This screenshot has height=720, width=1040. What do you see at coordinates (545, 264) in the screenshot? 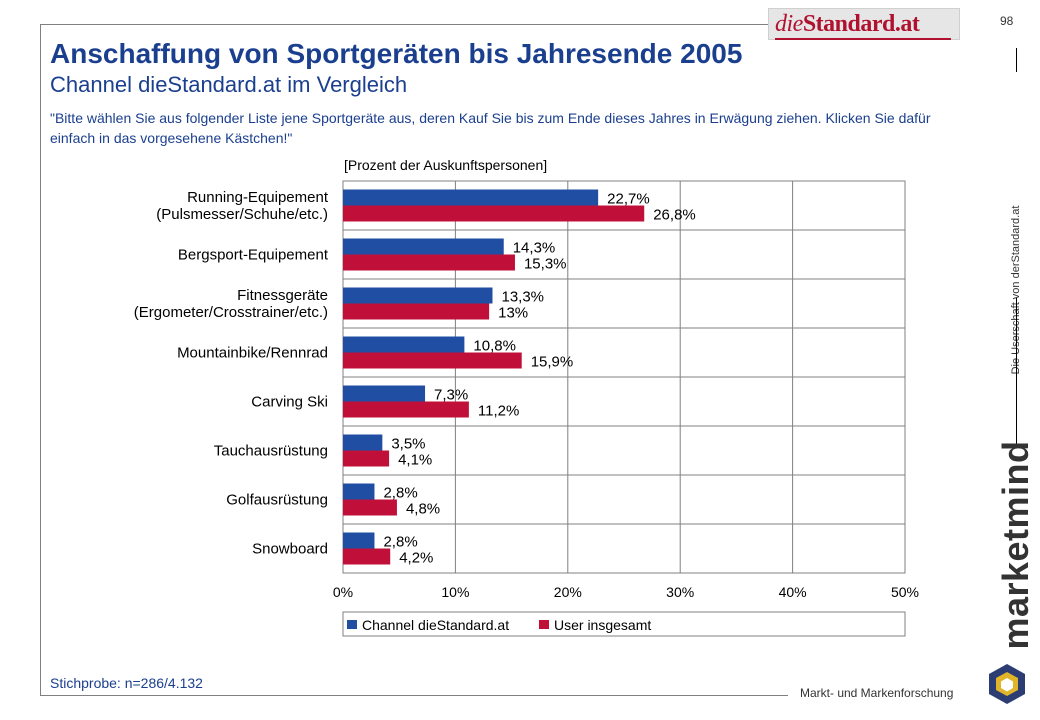
I see `data-label: 15,3%` at bounding box center [545, 264].